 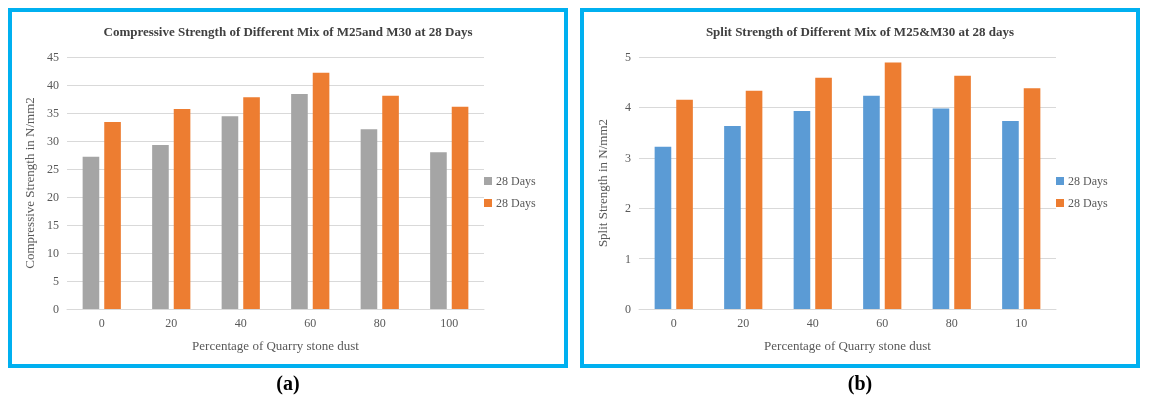 I want to click on x-tick-label: 100, so click(x=449, y=323).